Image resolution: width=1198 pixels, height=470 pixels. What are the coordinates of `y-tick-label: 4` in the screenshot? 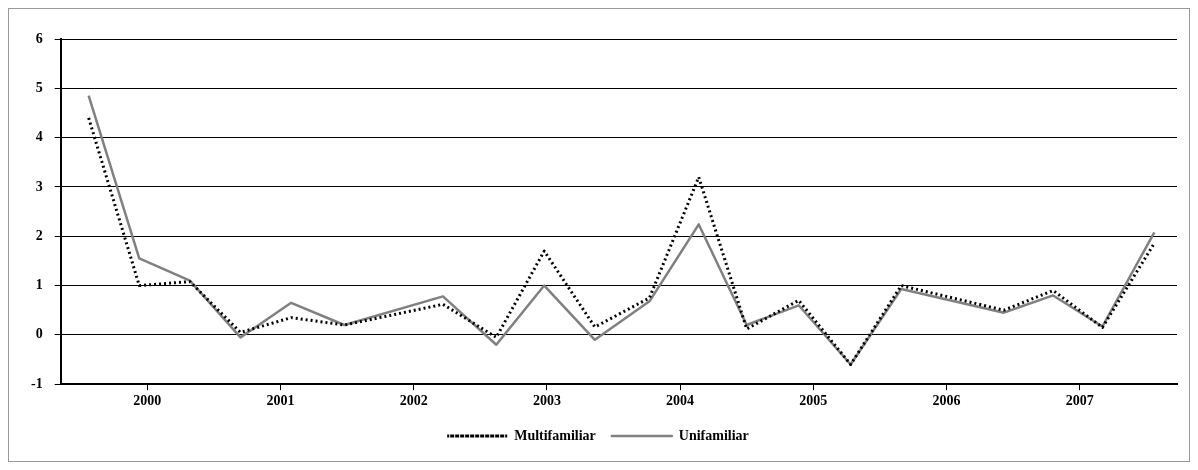 It's located at (39, 137).